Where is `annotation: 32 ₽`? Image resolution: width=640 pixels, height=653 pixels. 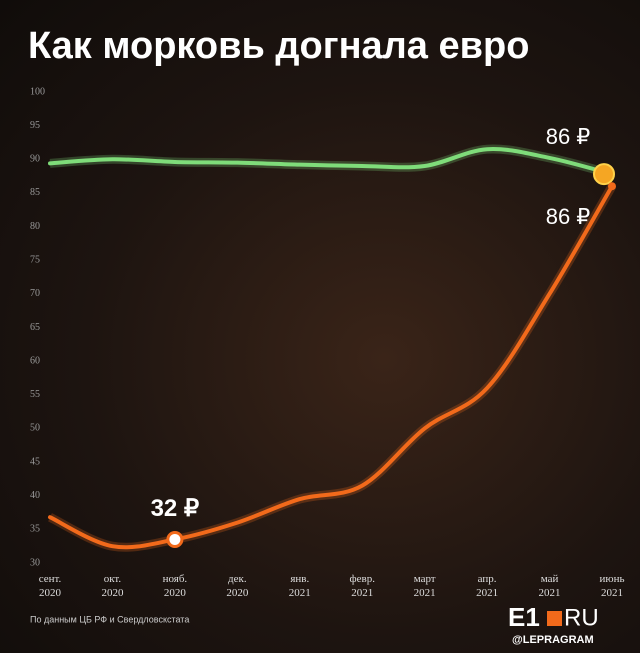
annotation: 32 ₽ is located at coordinates (175, 508).